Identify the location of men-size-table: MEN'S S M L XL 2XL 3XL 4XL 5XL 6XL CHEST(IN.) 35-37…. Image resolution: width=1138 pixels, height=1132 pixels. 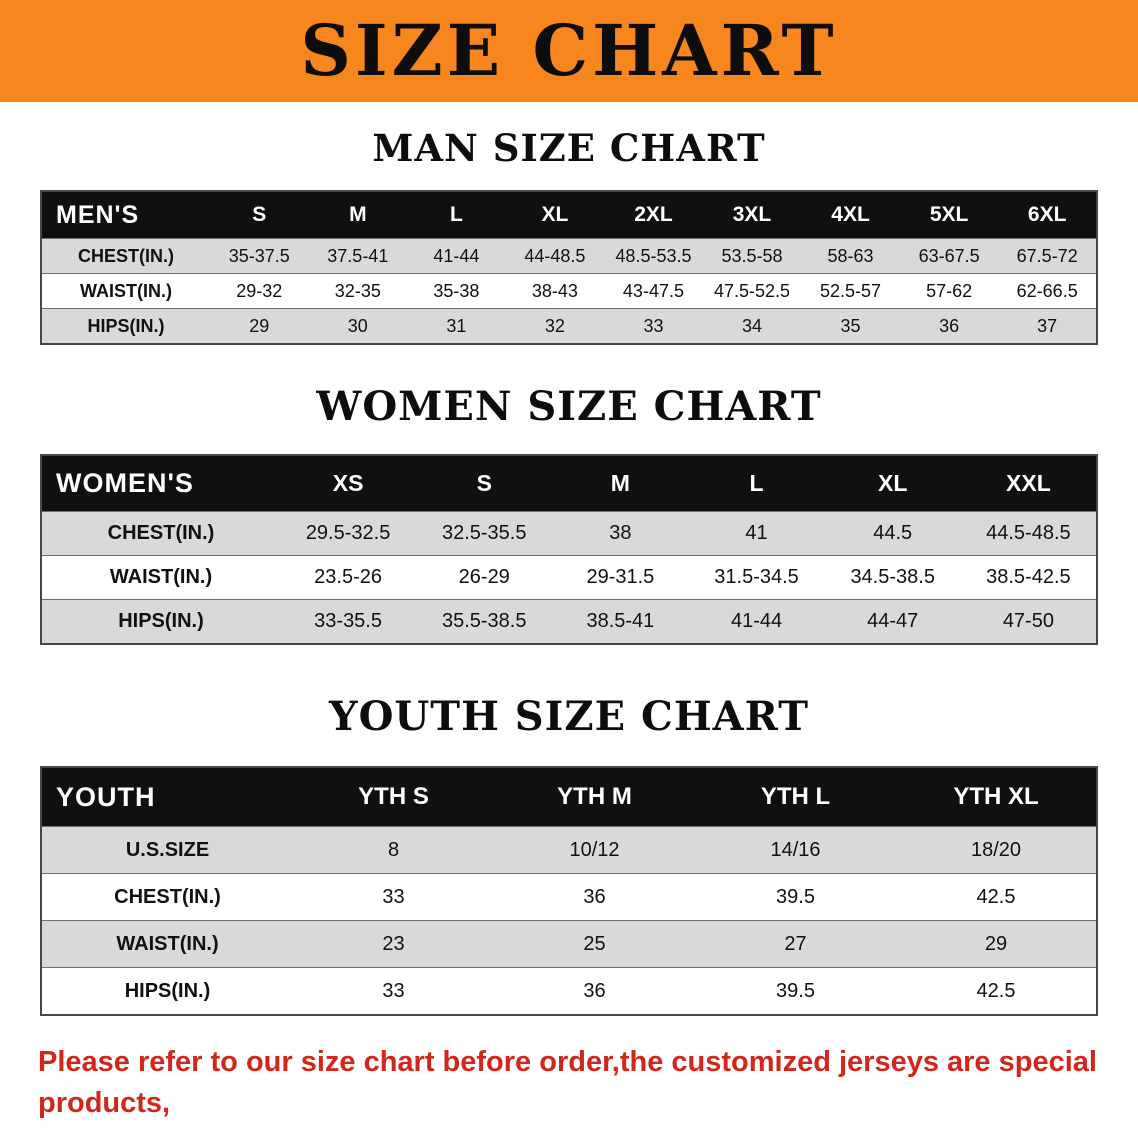
(569, 267).